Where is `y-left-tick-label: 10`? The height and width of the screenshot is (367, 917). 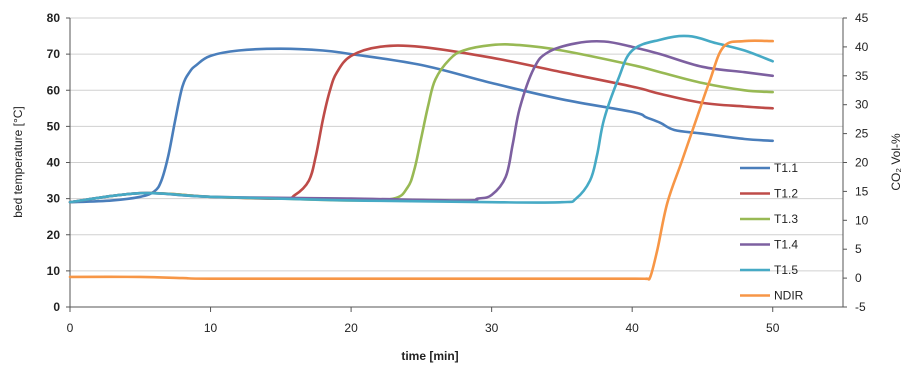 y-left-tick-label: 10 is located at coordinates (54, 271).